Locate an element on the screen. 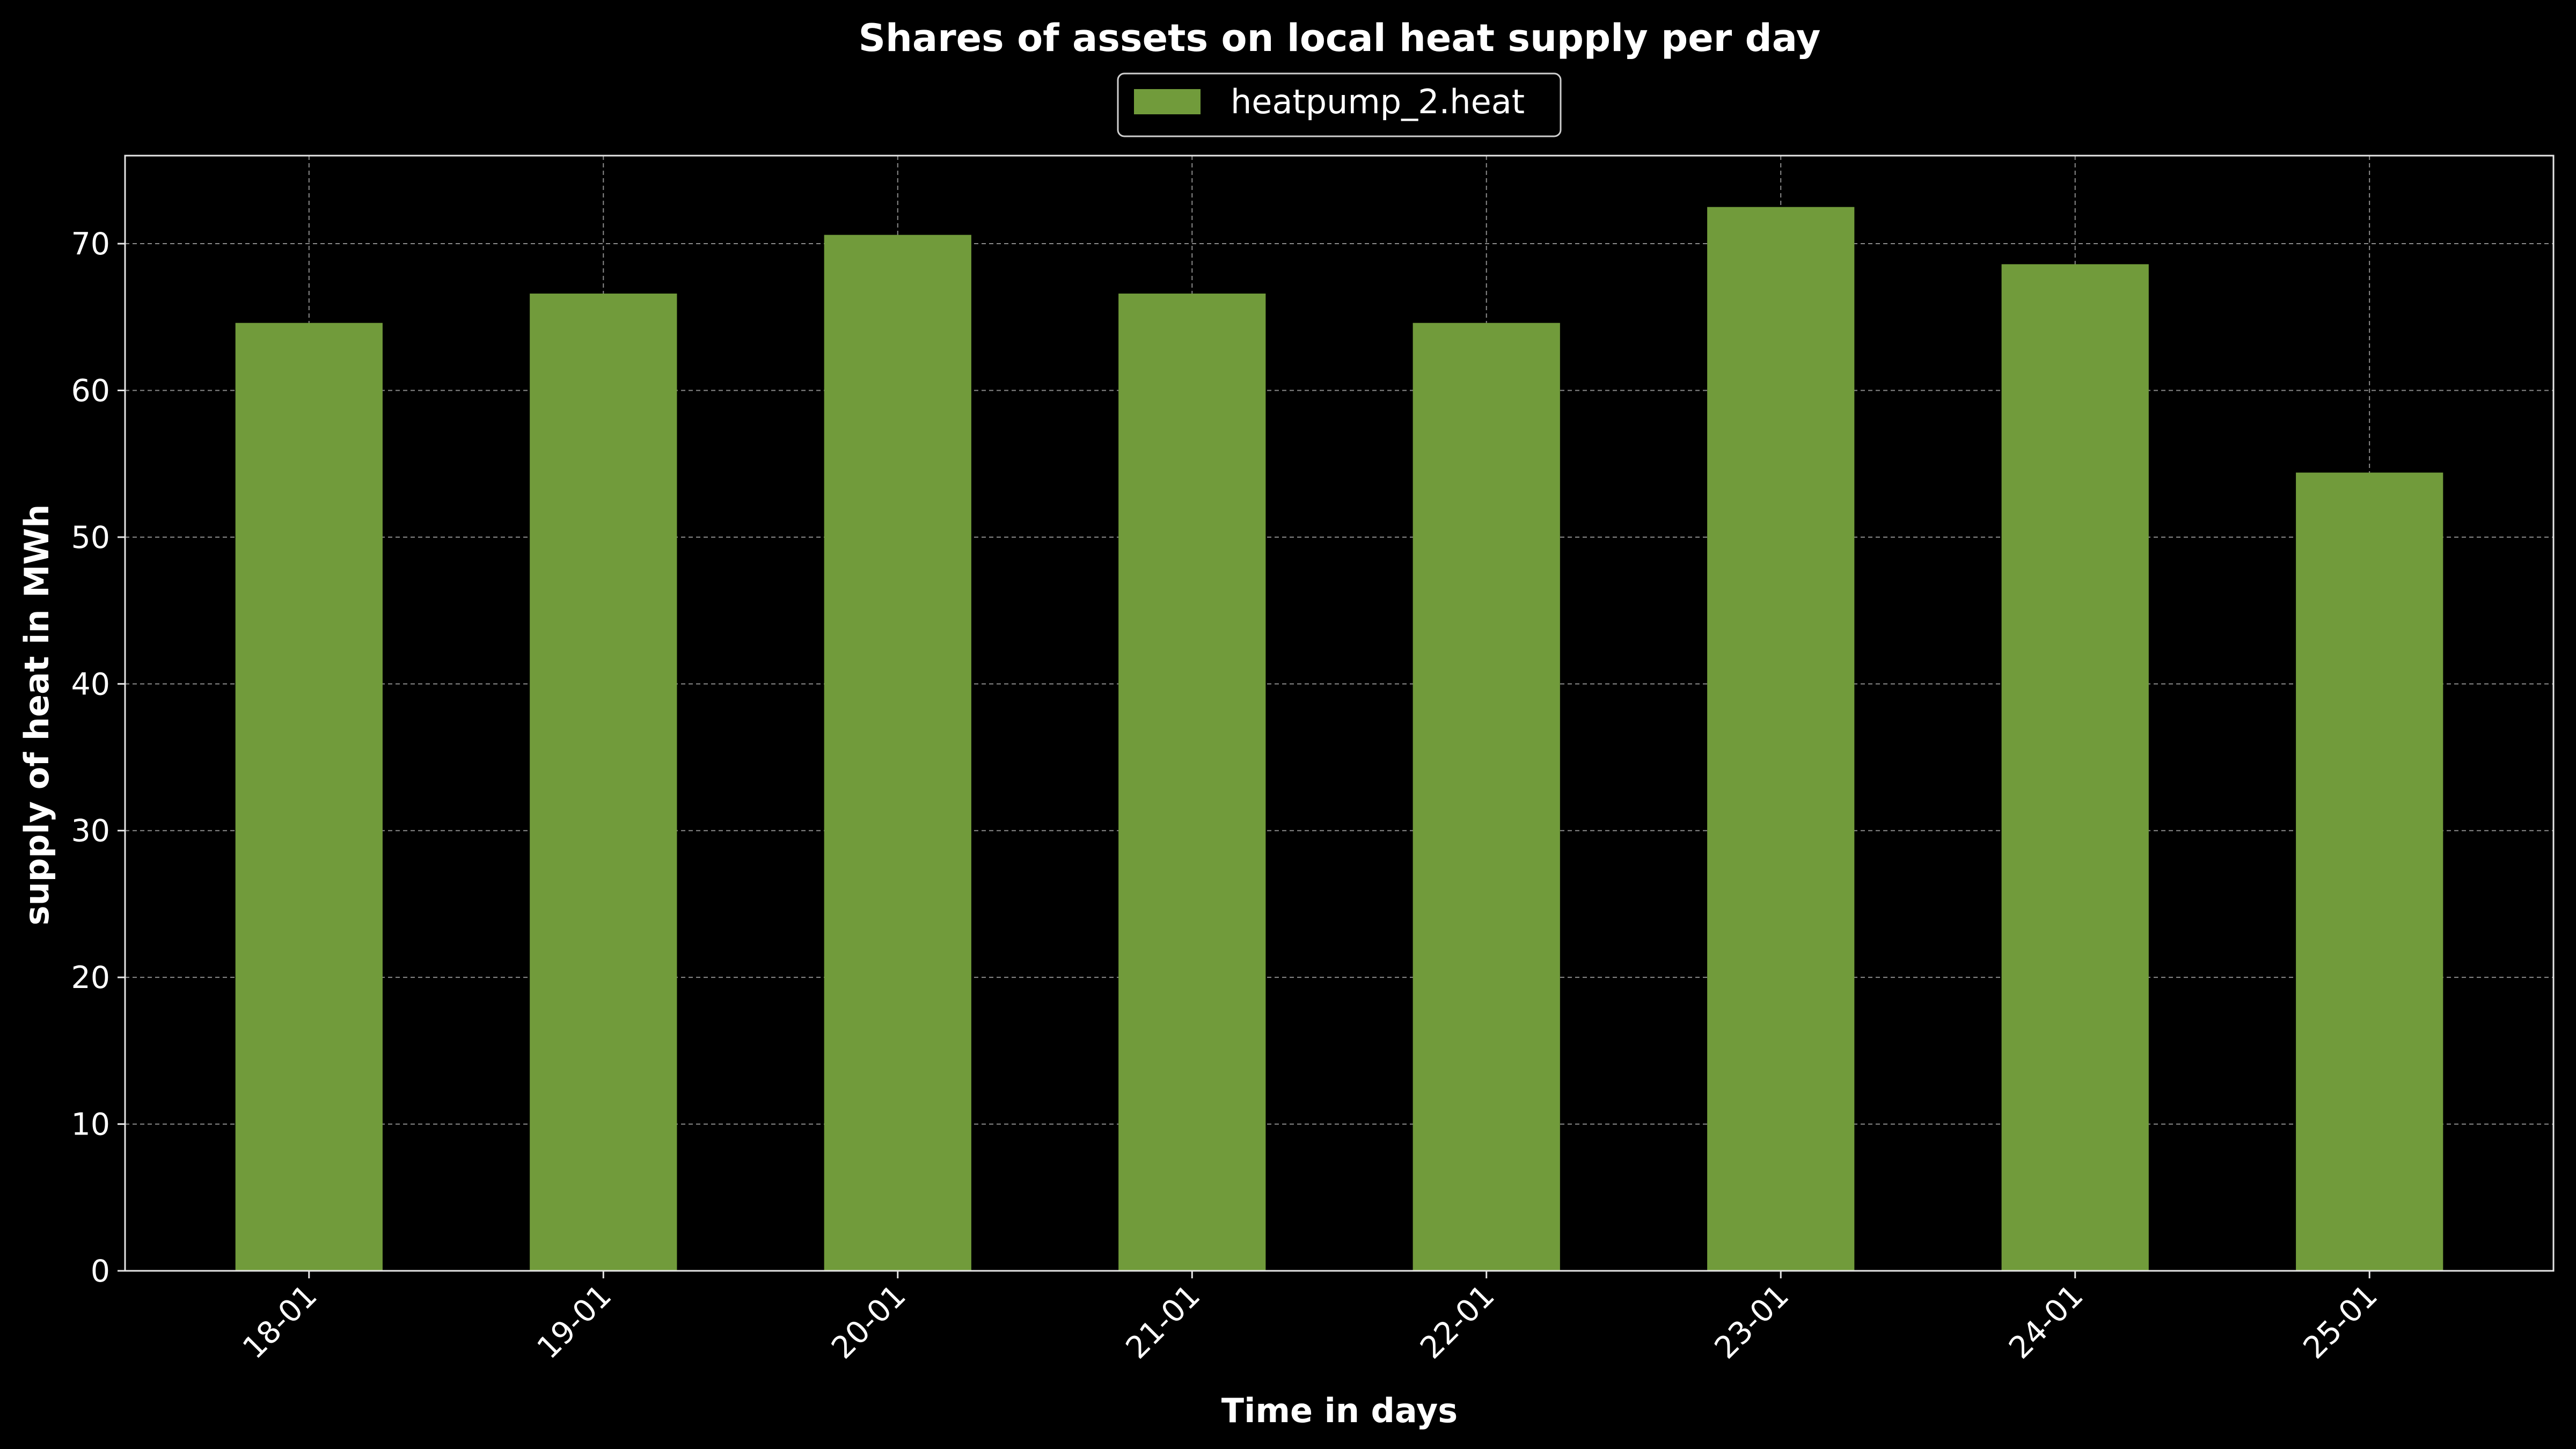  y-tick-label: 50 is located at coordinates (90, 537).